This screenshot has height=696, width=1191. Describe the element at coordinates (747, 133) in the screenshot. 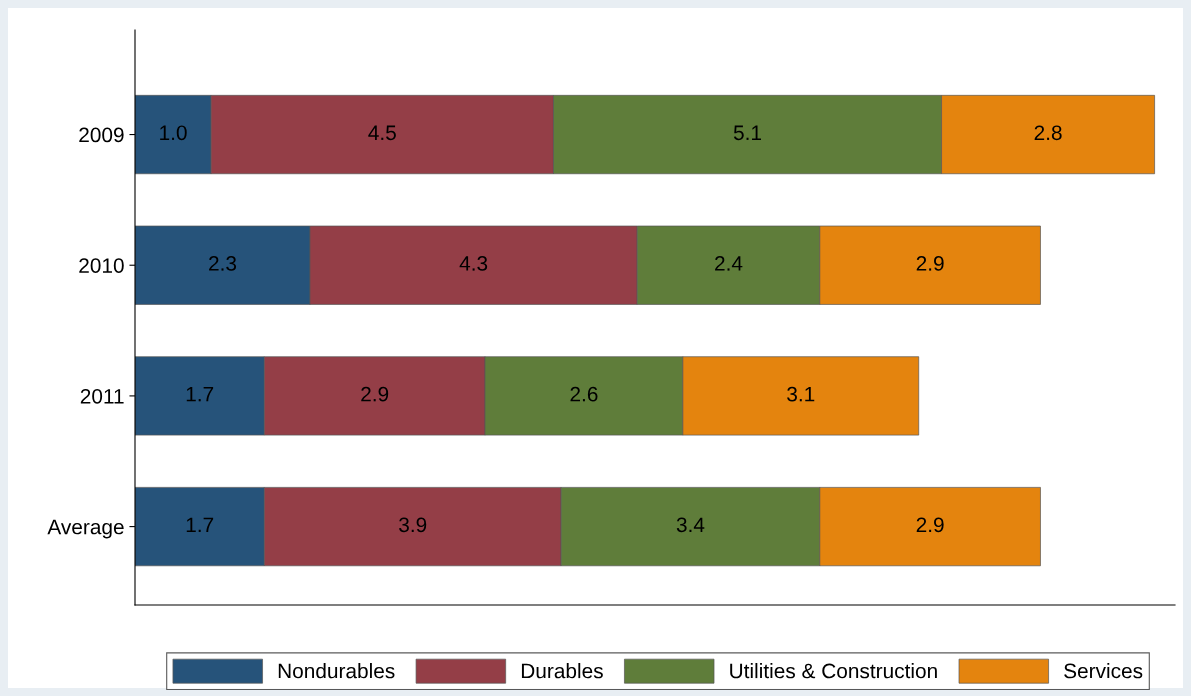

I see `data-label: 5.1` at that location.